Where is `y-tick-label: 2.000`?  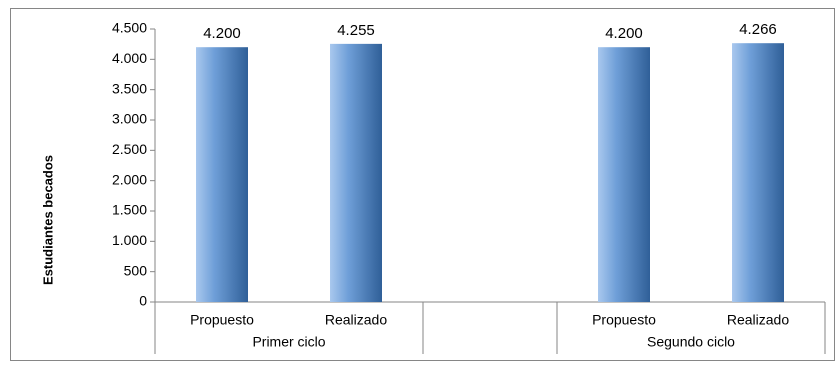
y-tick-label: 2.000 is located at coordinates (129, 179).